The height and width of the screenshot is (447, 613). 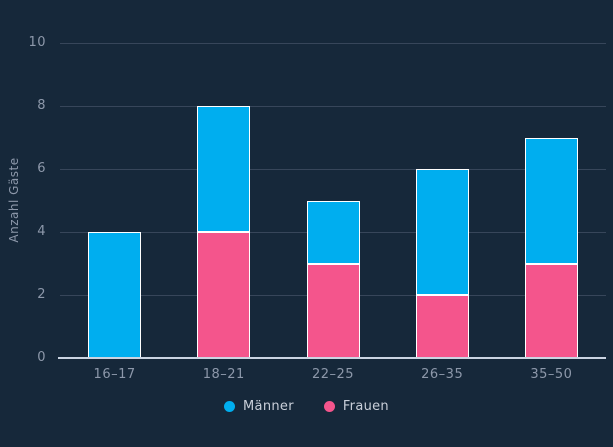 I want to click on legend-item-label: Männer, so click(x=268, y=406).